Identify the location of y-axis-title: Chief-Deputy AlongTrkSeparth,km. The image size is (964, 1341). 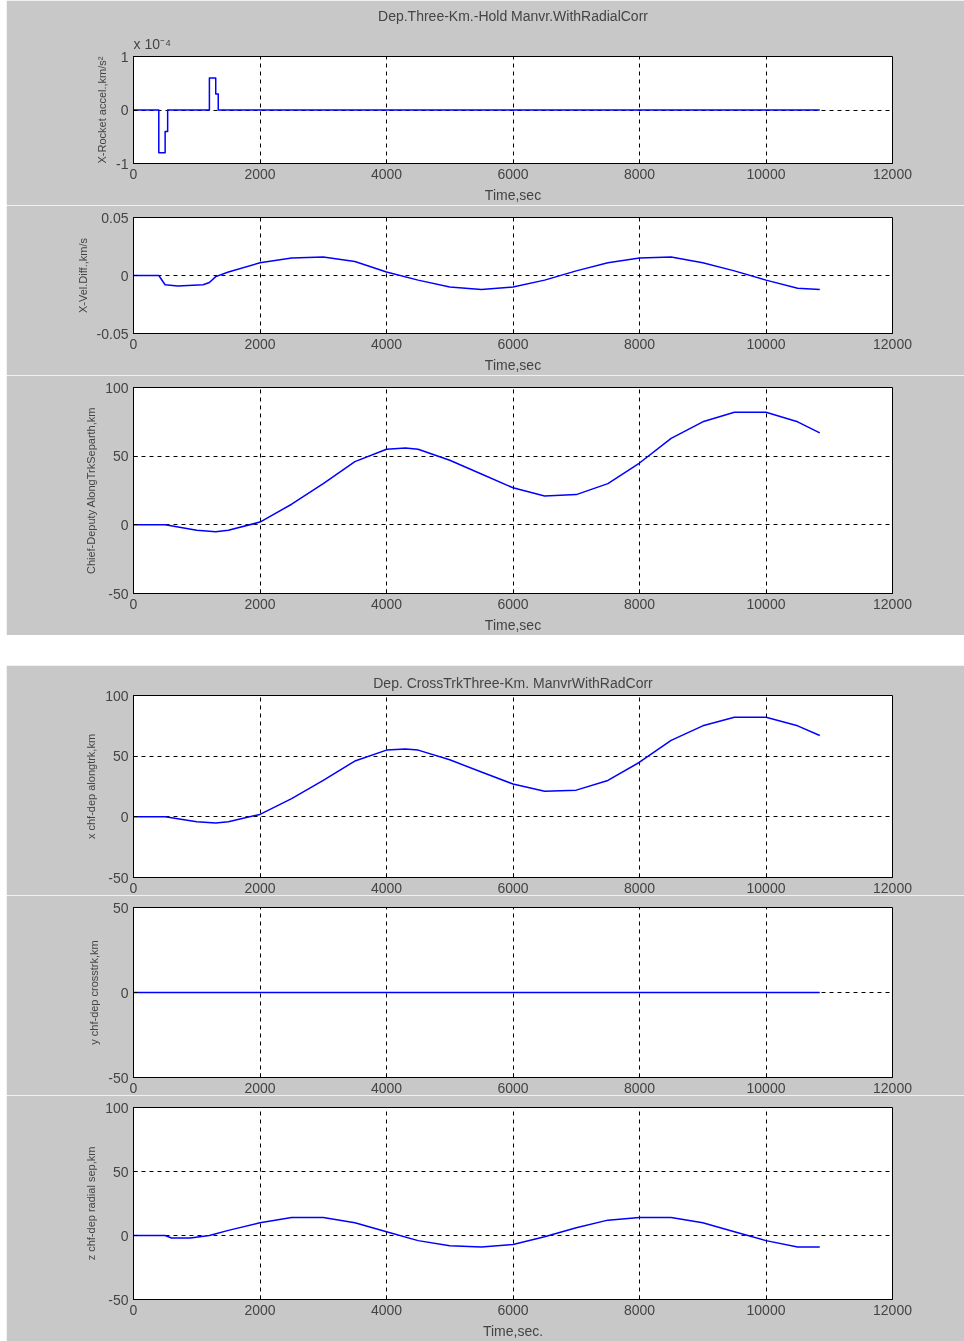
(91, 491).